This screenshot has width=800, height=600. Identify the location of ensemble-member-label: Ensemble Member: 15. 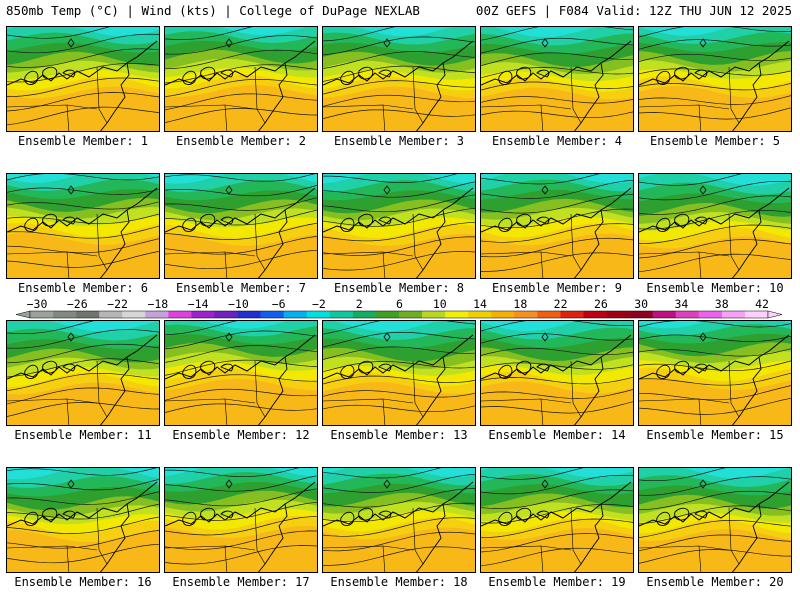
(715, 435).